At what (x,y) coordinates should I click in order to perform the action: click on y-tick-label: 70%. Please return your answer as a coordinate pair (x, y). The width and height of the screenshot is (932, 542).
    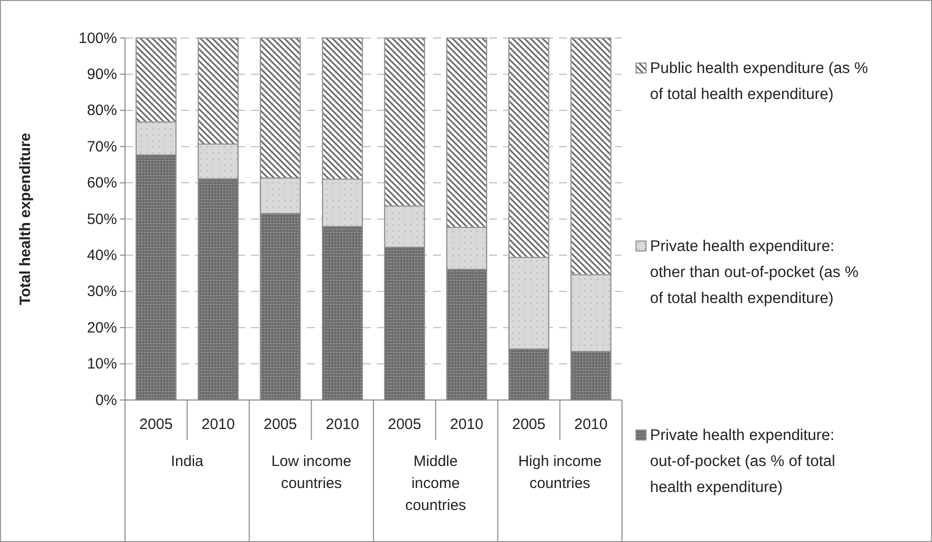
    Looking at the image, I should click on (101, 147).